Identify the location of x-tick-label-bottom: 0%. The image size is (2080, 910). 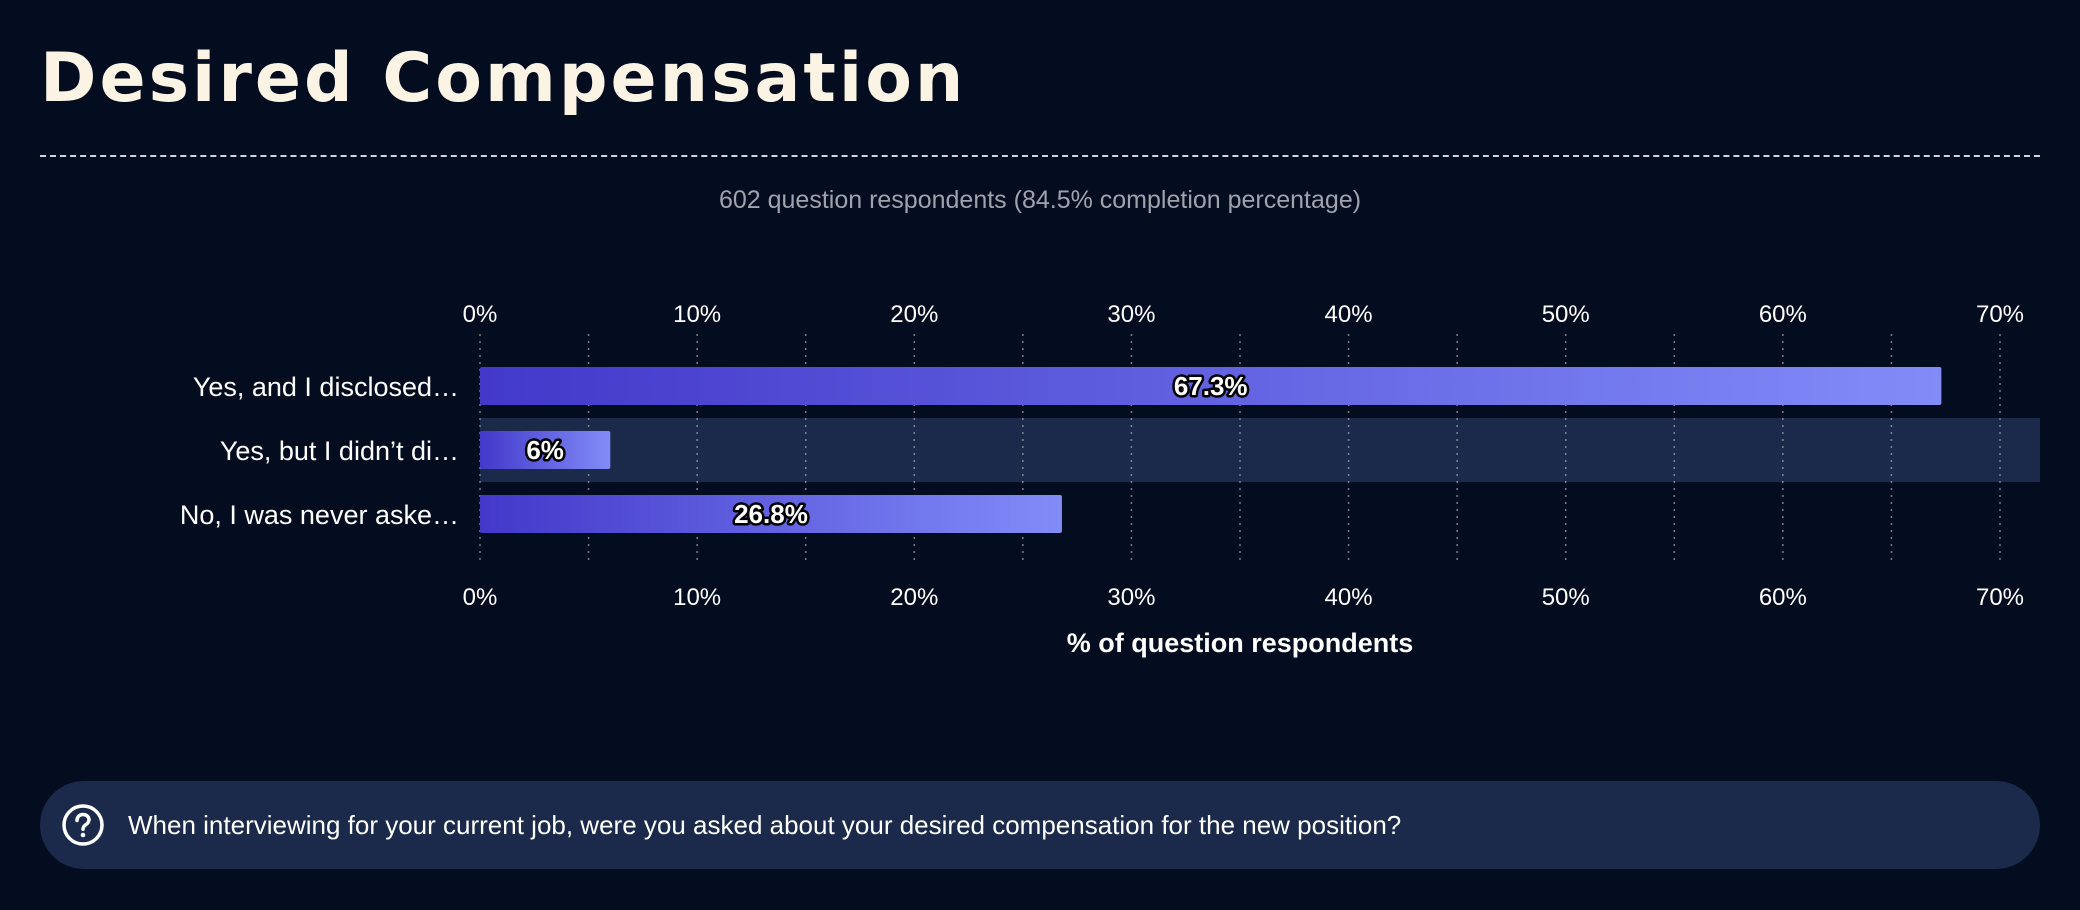
(480, 597).